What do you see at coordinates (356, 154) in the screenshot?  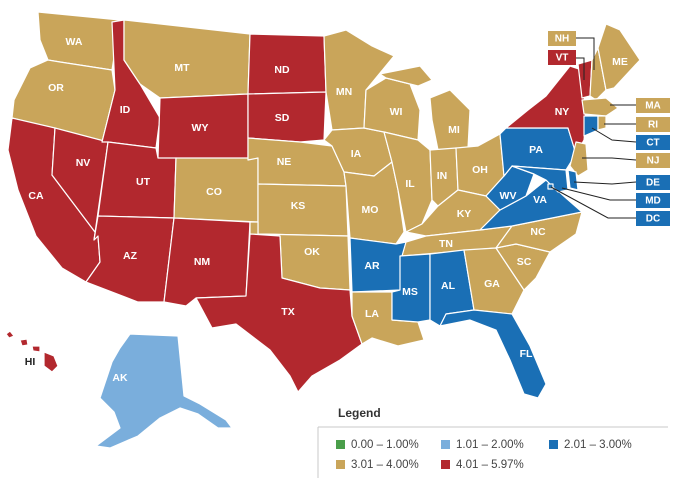 I see `label-ia: IA` at bounding box center [356, 154].